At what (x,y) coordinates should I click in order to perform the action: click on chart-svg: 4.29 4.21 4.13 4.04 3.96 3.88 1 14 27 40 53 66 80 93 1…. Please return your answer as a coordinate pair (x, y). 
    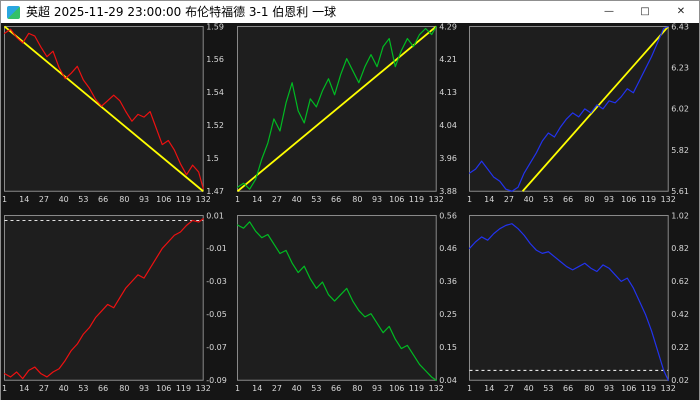
    Looking at the image, I should click on (346, 113).